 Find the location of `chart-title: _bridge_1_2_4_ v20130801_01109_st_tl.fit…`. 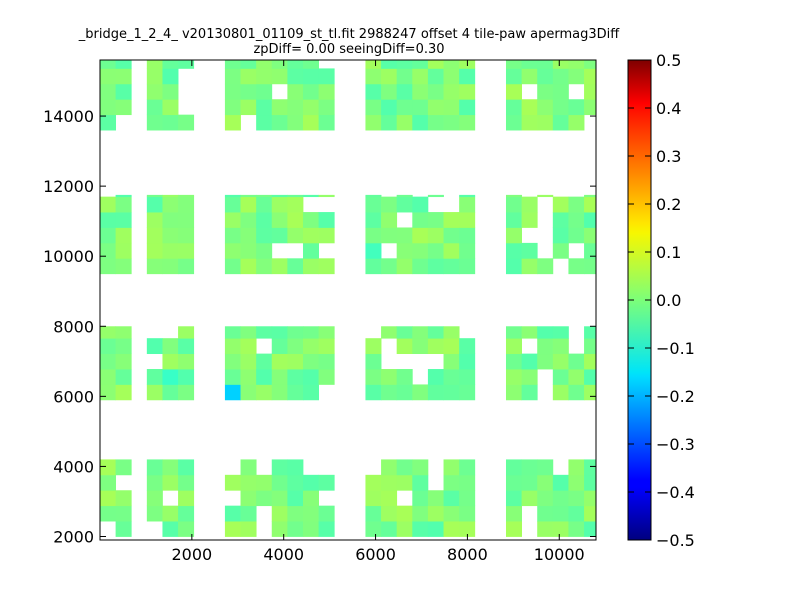

chart-title: _bridge_1_2_4_ v20130801_01109_st_tl.fit… is located at coordinates (349, 34).